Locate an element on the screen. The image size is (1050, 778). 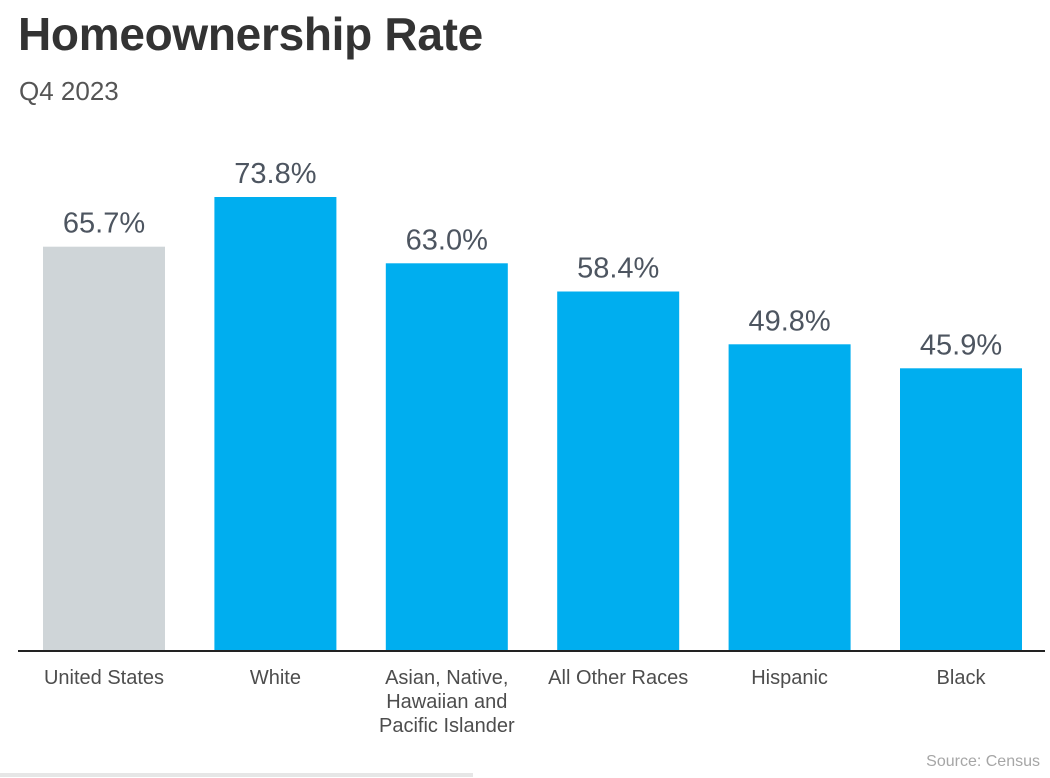
category-label-3: All Other Races is located at coordinates (618, 678).